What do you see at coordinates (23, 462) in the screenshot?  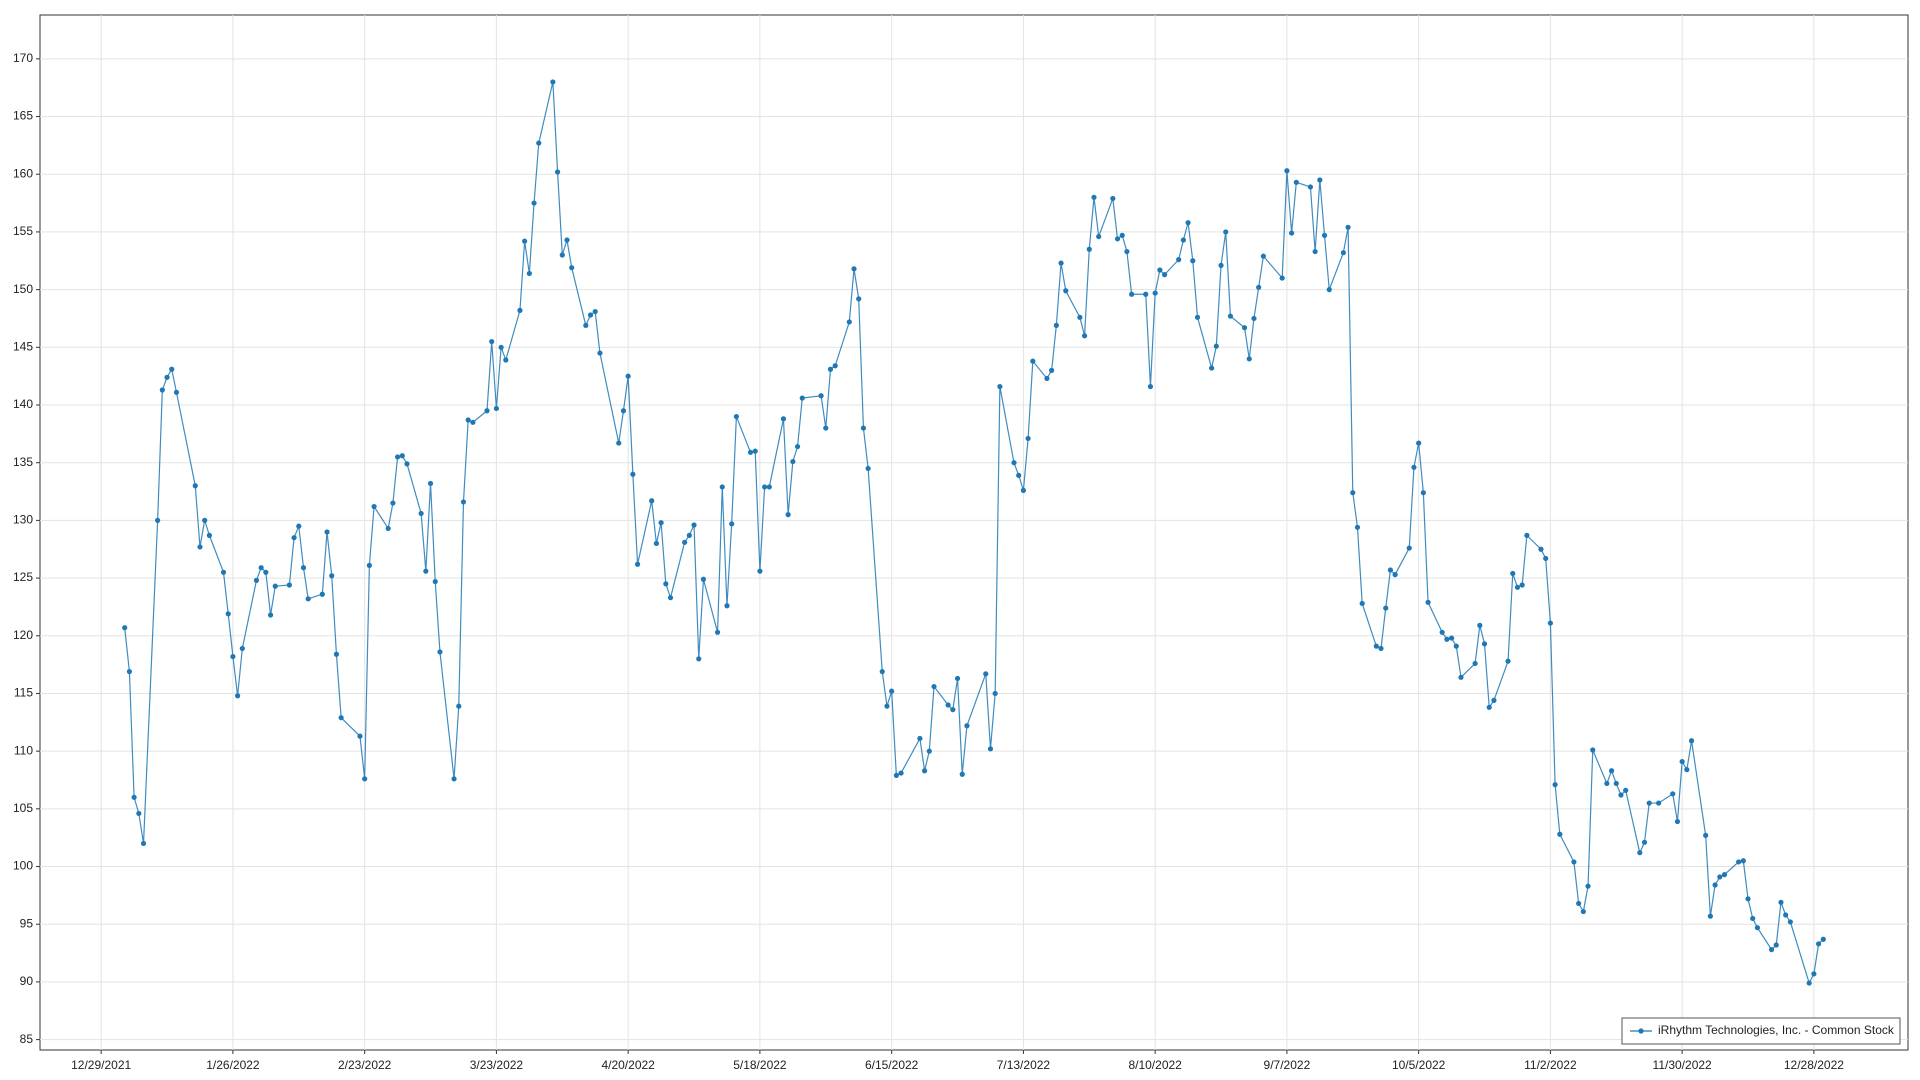 I see `y-tick-label: 135` at bounding box center [23, 462].